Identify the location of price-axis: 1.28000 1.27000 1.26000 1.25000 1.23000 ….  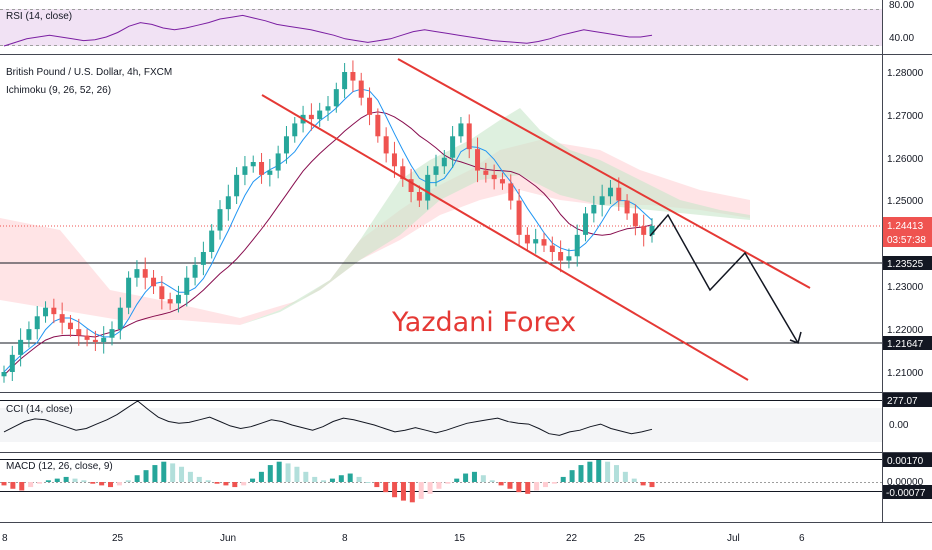
(907, 223).